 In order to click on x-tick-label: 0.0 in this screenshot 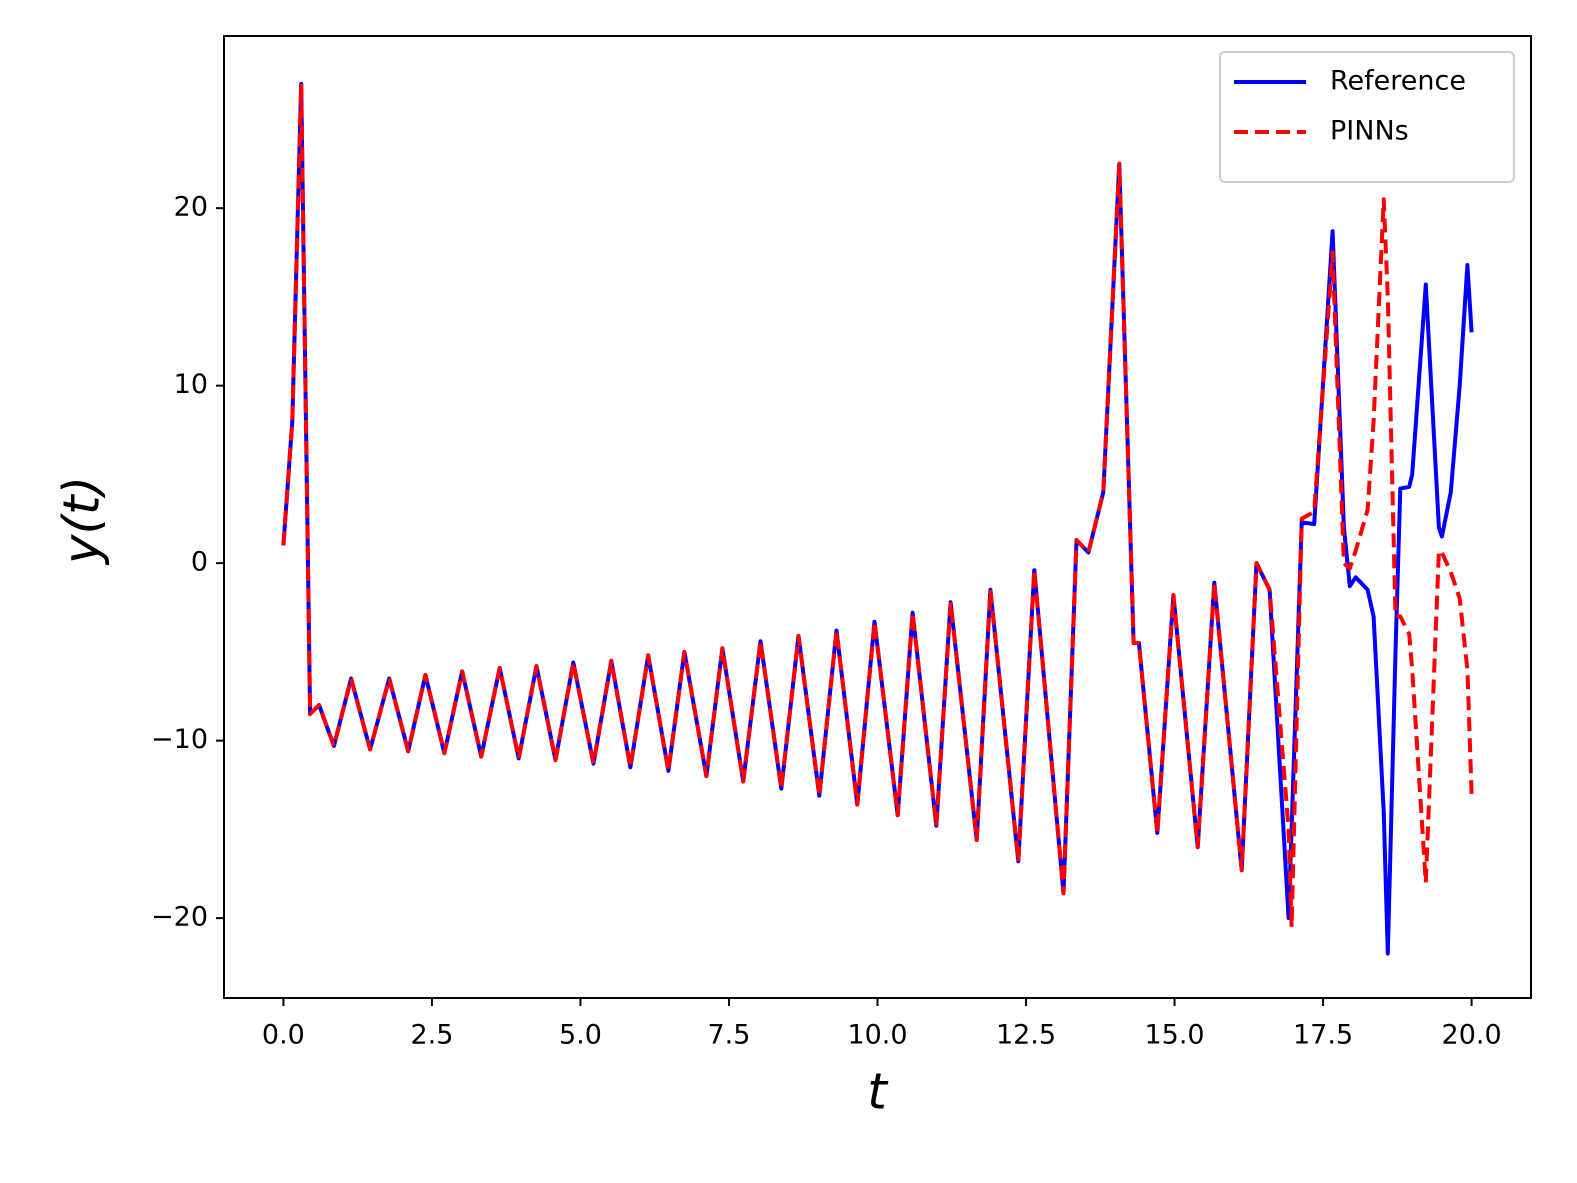, I will do `click(283, 1035)`.